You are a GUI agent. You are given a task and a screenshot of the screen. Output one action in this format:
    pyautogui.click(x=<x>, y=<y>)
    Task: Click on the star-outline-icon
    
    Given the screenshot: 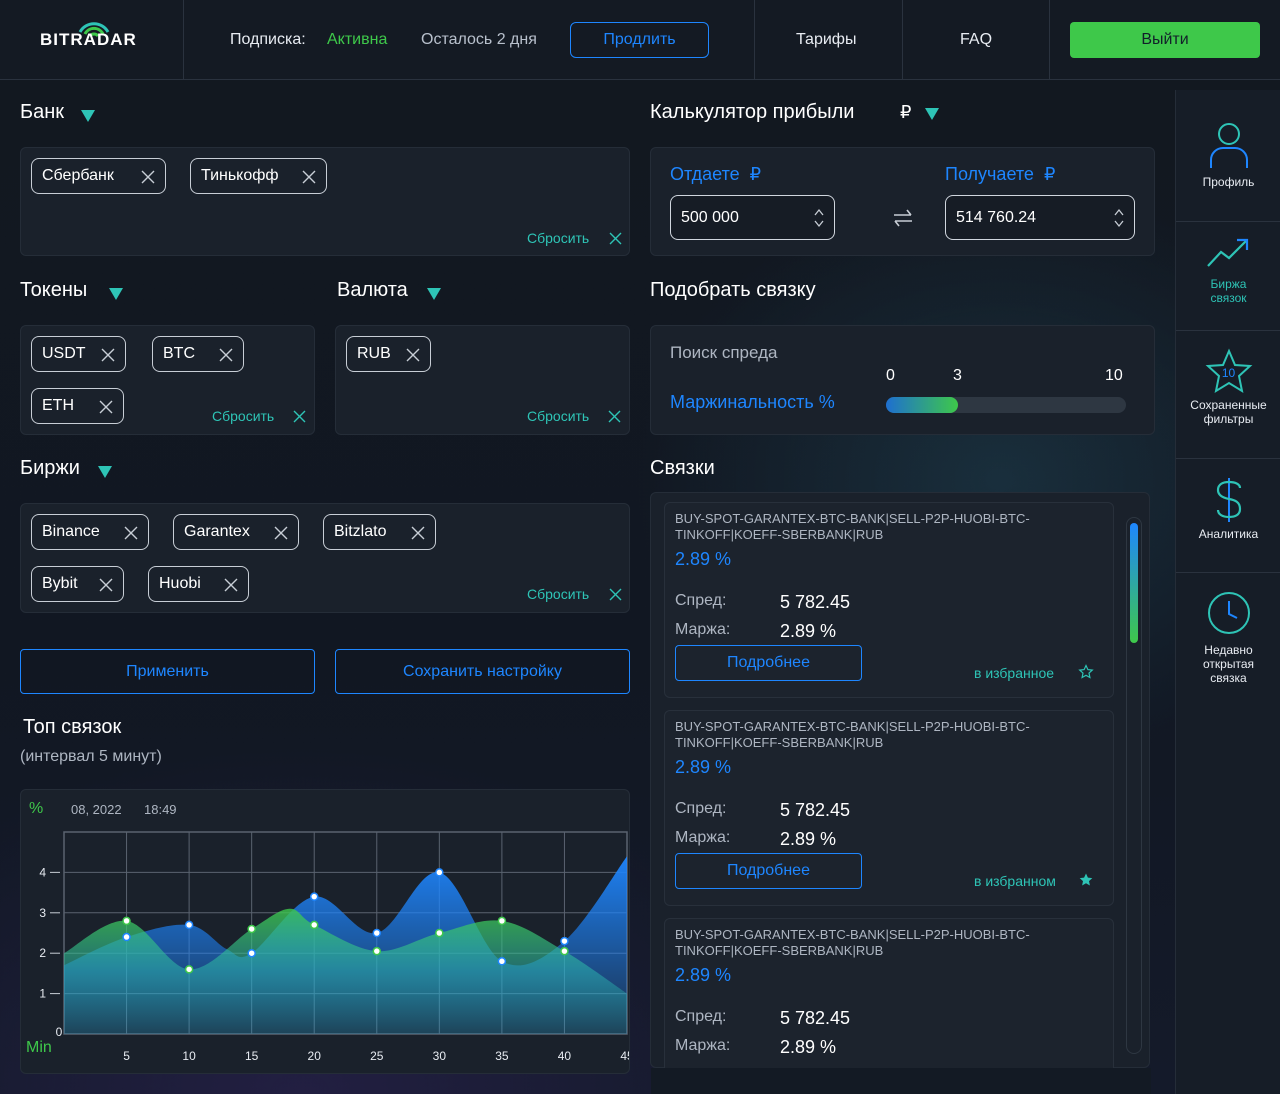 What is the action you would take?
    pyautogui.click(x=1086, y=672)
    